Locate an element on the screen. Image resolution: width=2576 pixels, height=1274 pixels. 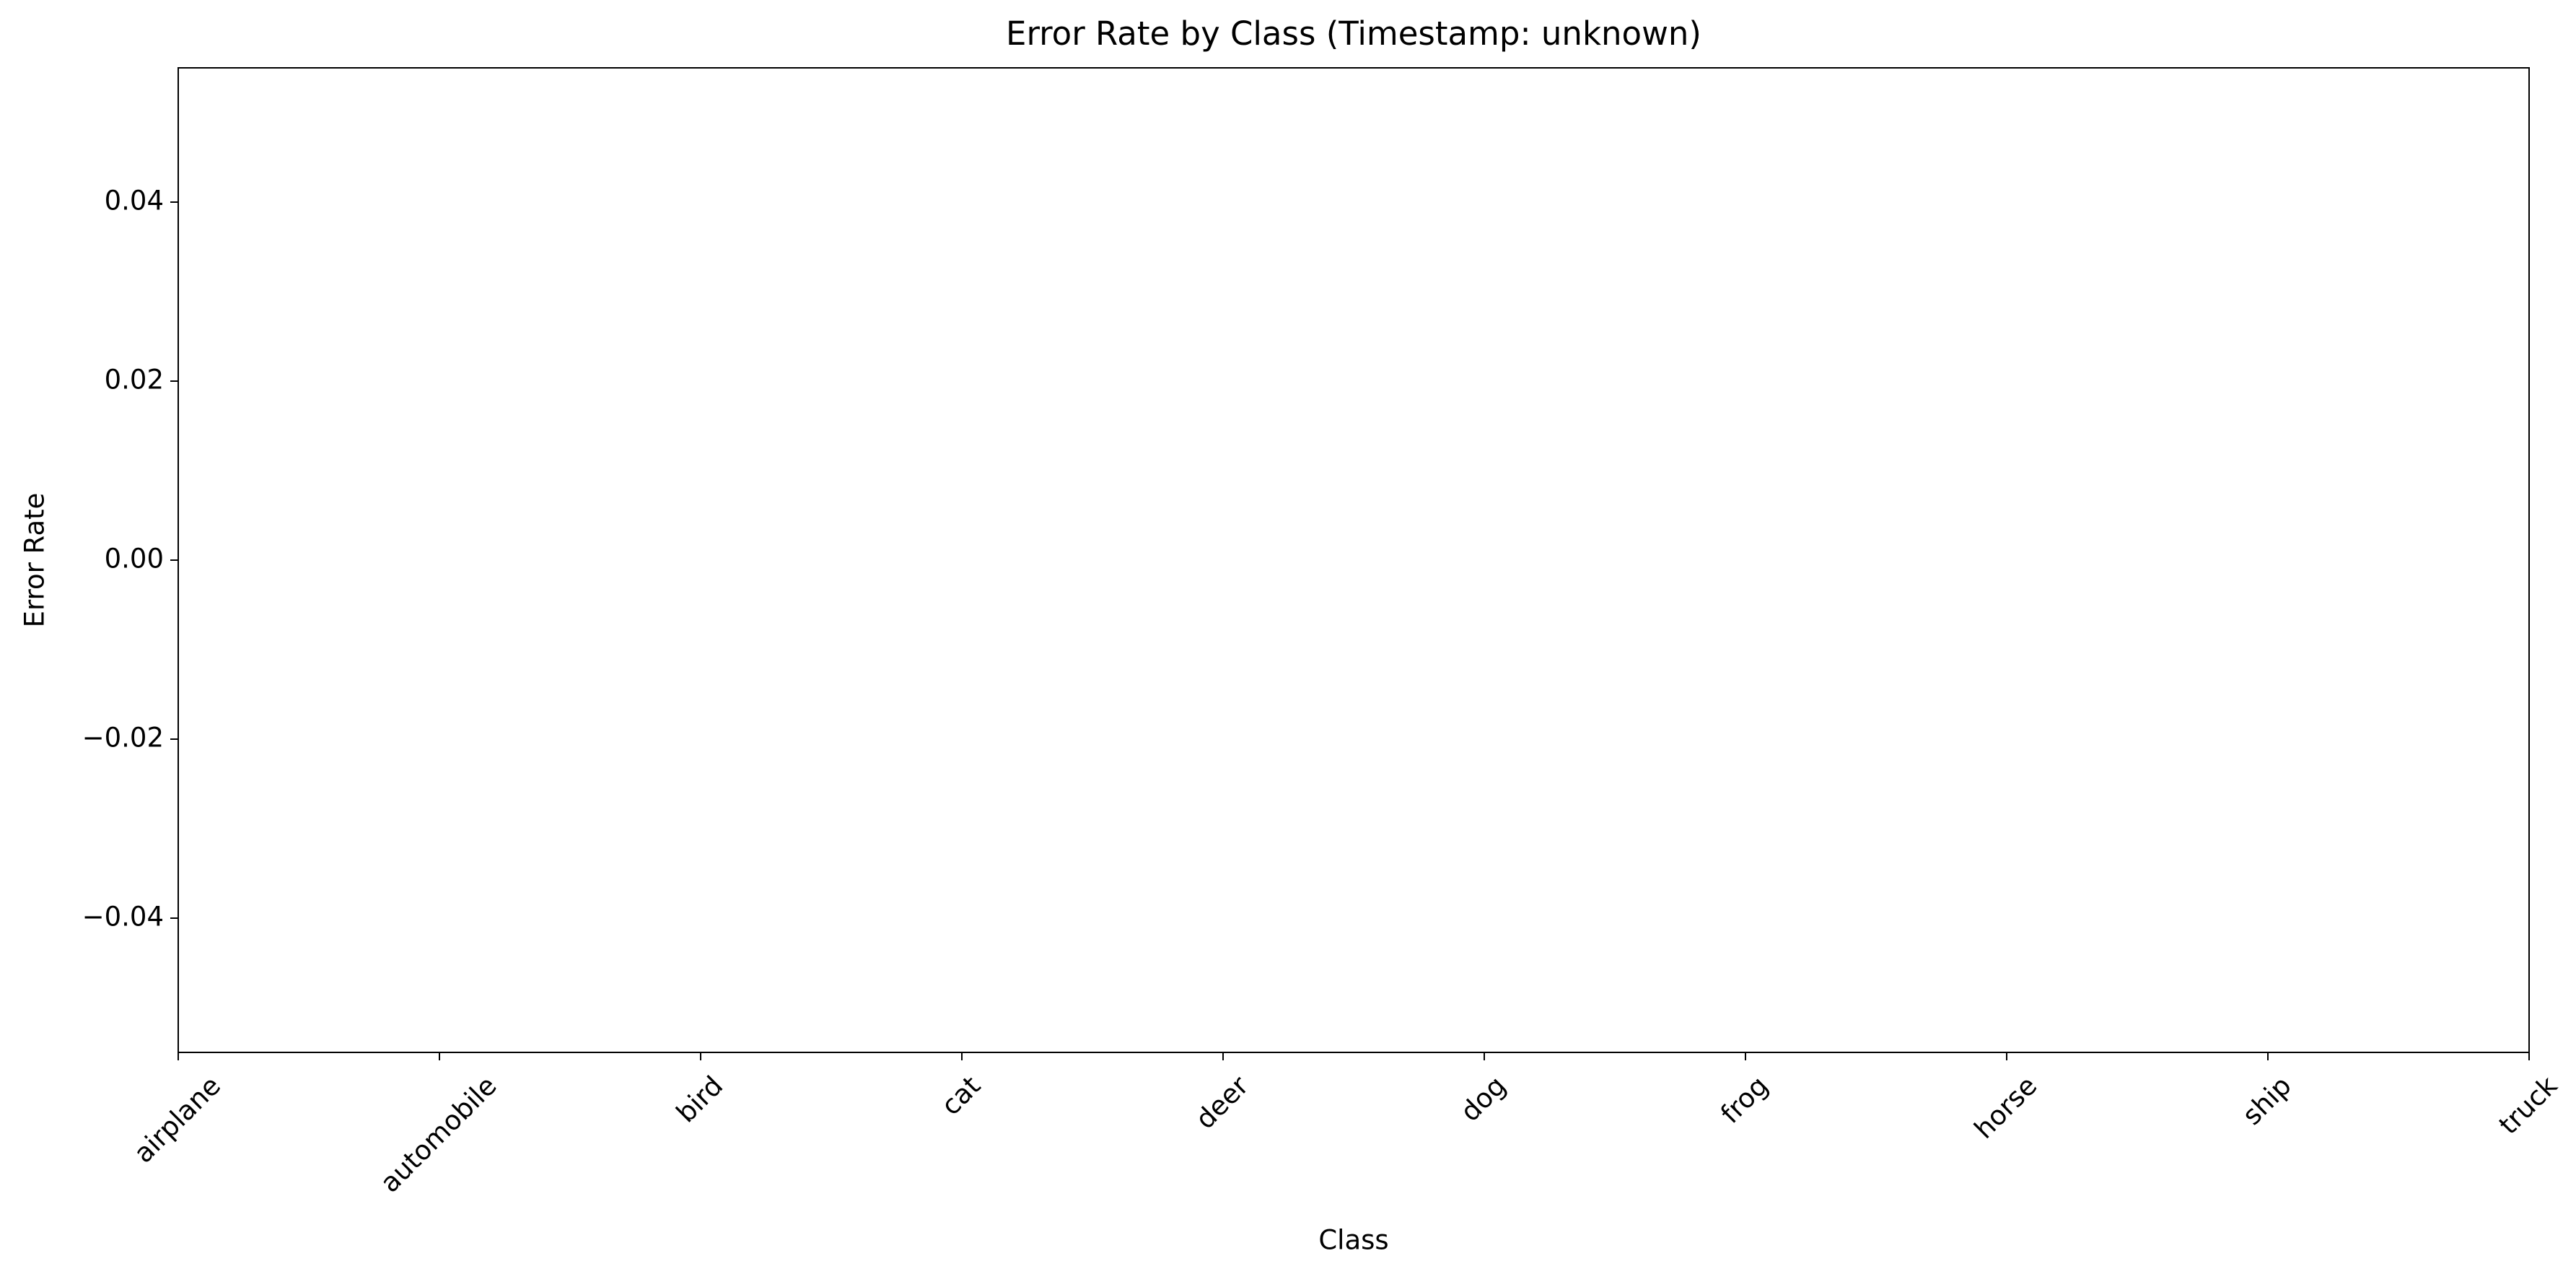
y-tick-label: 0.04 is located at coordinates (134, 202).